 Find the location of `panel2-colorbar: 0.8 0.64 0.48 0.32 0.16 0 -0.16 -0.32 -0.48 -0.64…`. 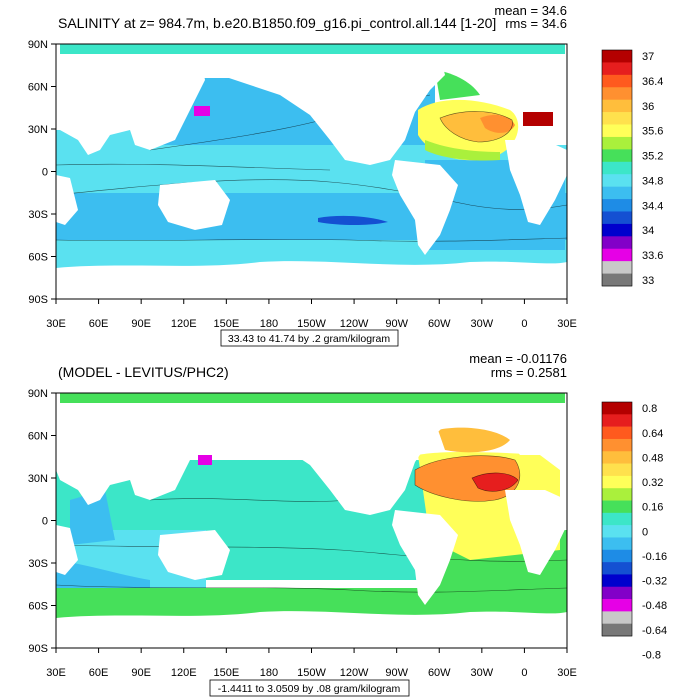

panel2-colorbar: 0.8 0.64 0.48 0.32 0.16 0 -0.16 -0.32 -0.48 -0.64… is located at coordinates (634, 531).